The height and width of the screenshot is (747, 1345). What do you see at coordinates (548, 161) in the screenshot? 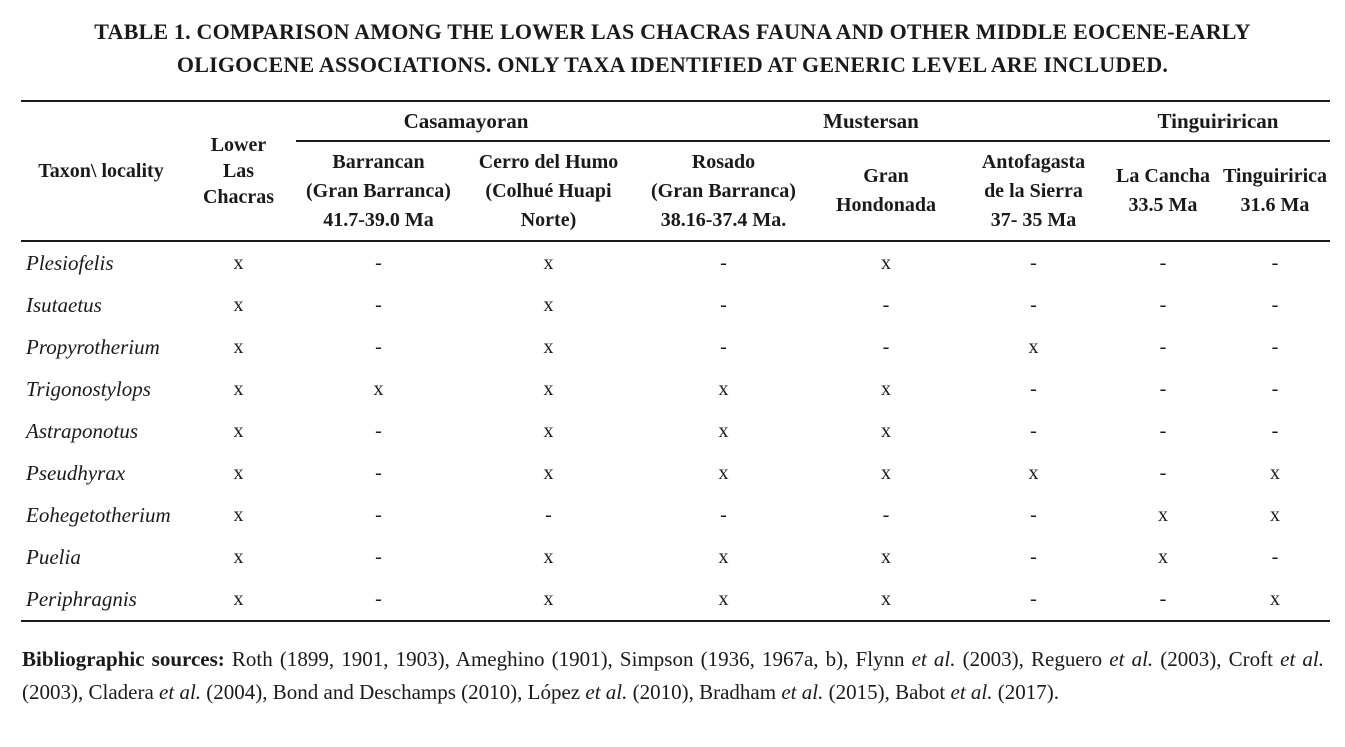
I see `locality-header-line-1: Cerro del Humo` at bounding box center [548, 161].